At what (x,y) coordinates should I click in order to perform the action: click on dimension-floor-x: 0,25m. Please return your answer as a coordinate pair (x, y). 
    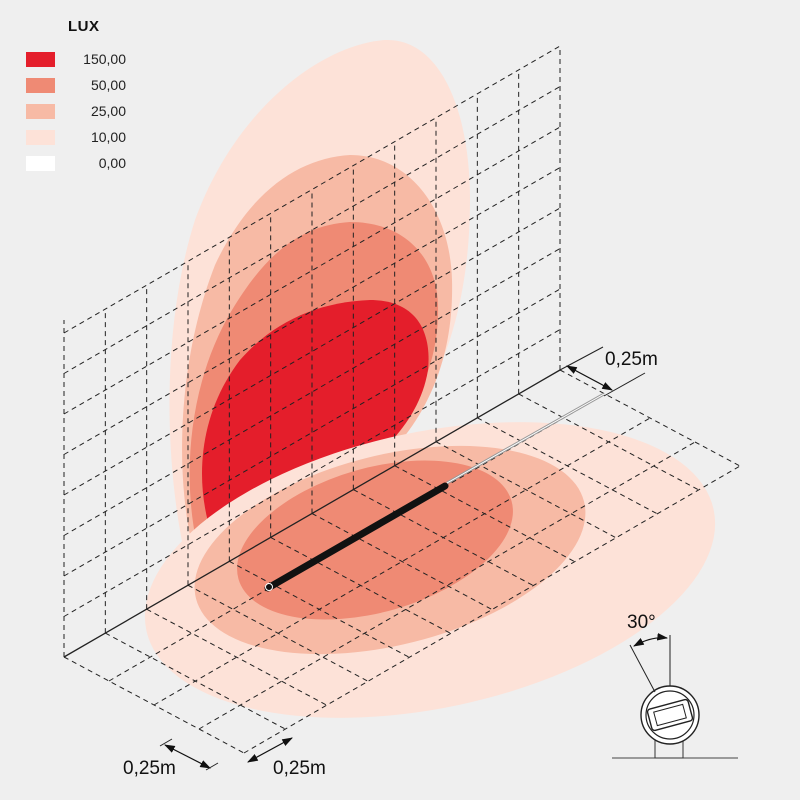
    Looking at the image, I should click on (171, 758).